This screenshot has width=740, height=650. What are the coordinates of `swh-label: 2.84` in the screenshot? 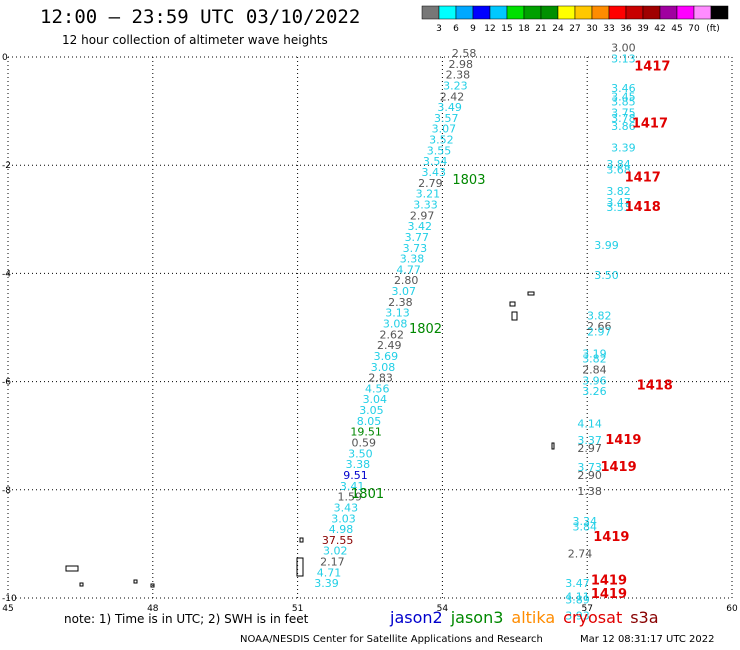 It's located at (594, 369).